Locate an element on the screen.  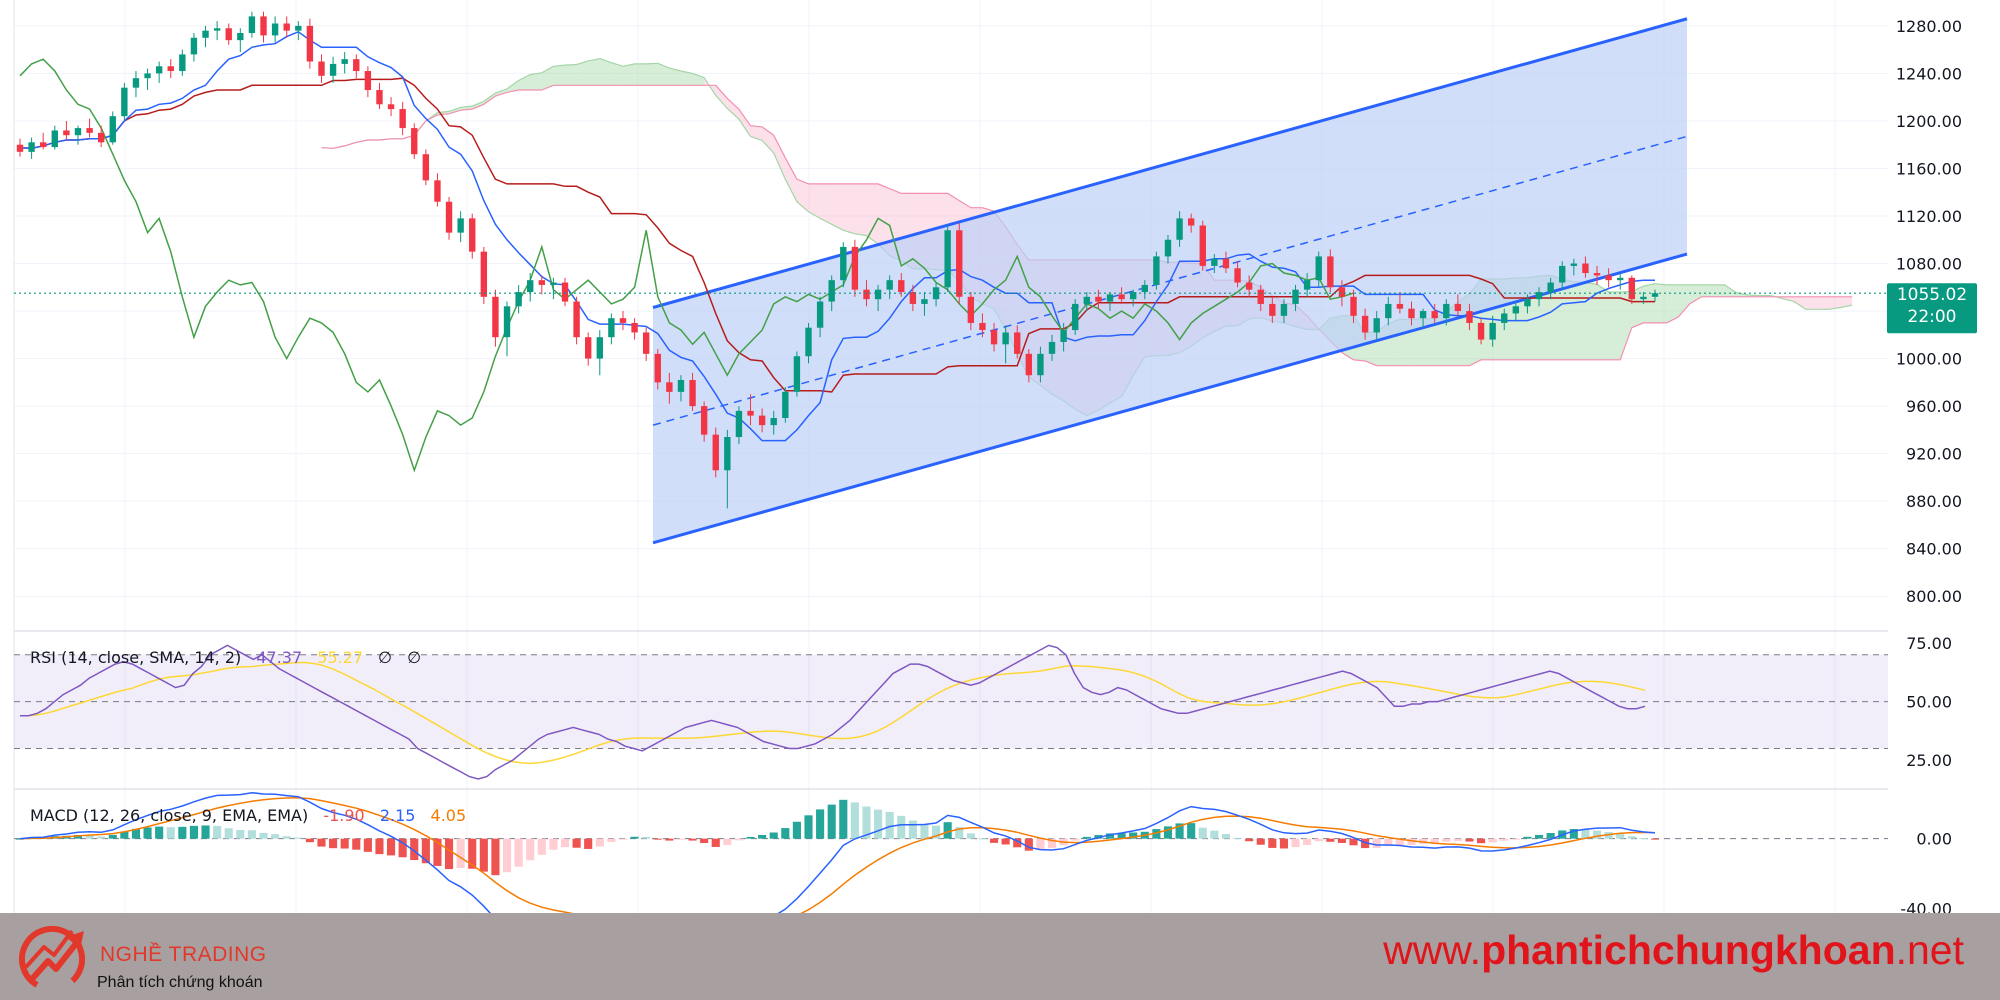
price-tick-label: 920.00 is located at coordinates (1934, 454).